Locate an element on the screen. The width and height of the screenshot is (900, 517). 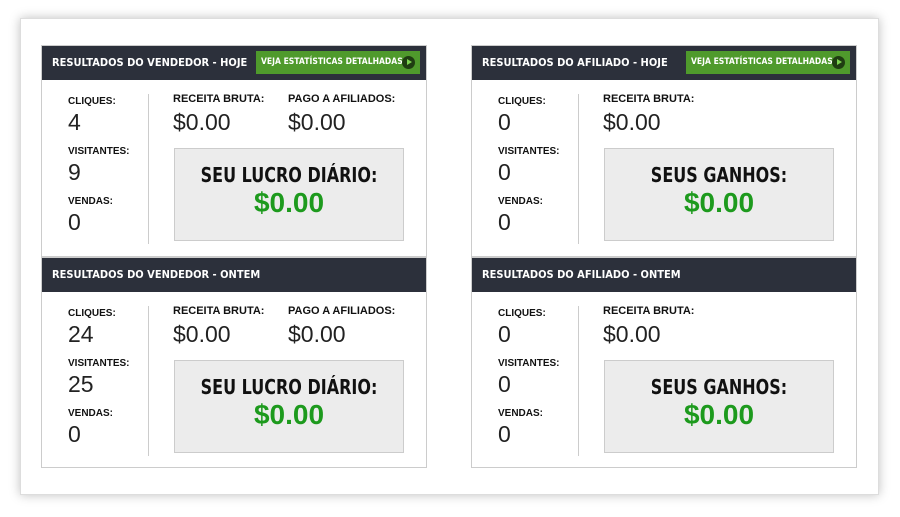
panel-title: RESULTADOS DO VENDEDOR - ONTEM is located at coordinates (156, 274).